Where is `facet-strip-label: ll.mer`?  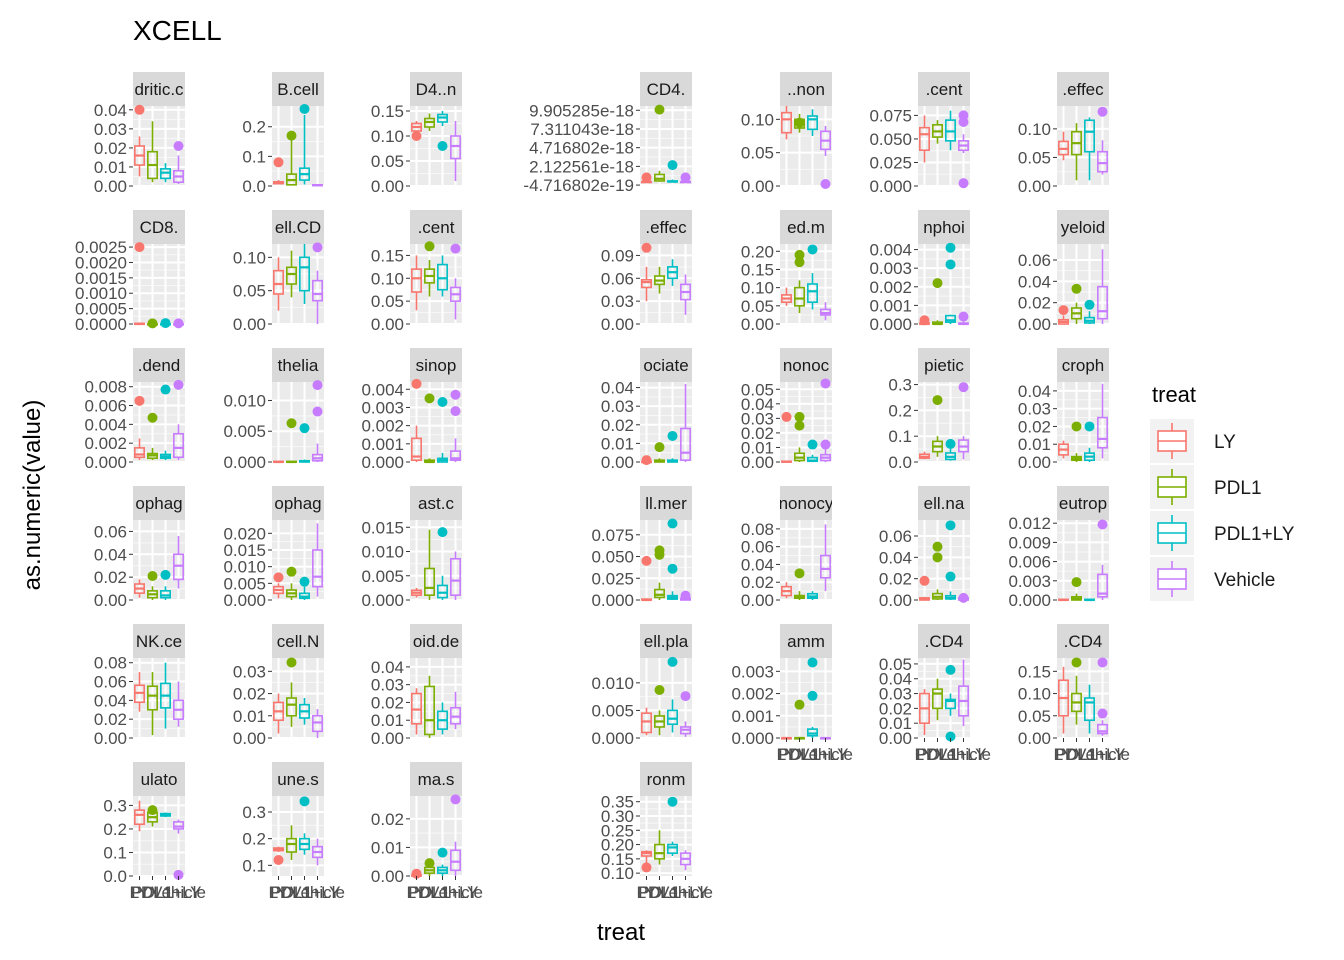
facet-strip-label: ll.mer is located at coordinates (666, 503).